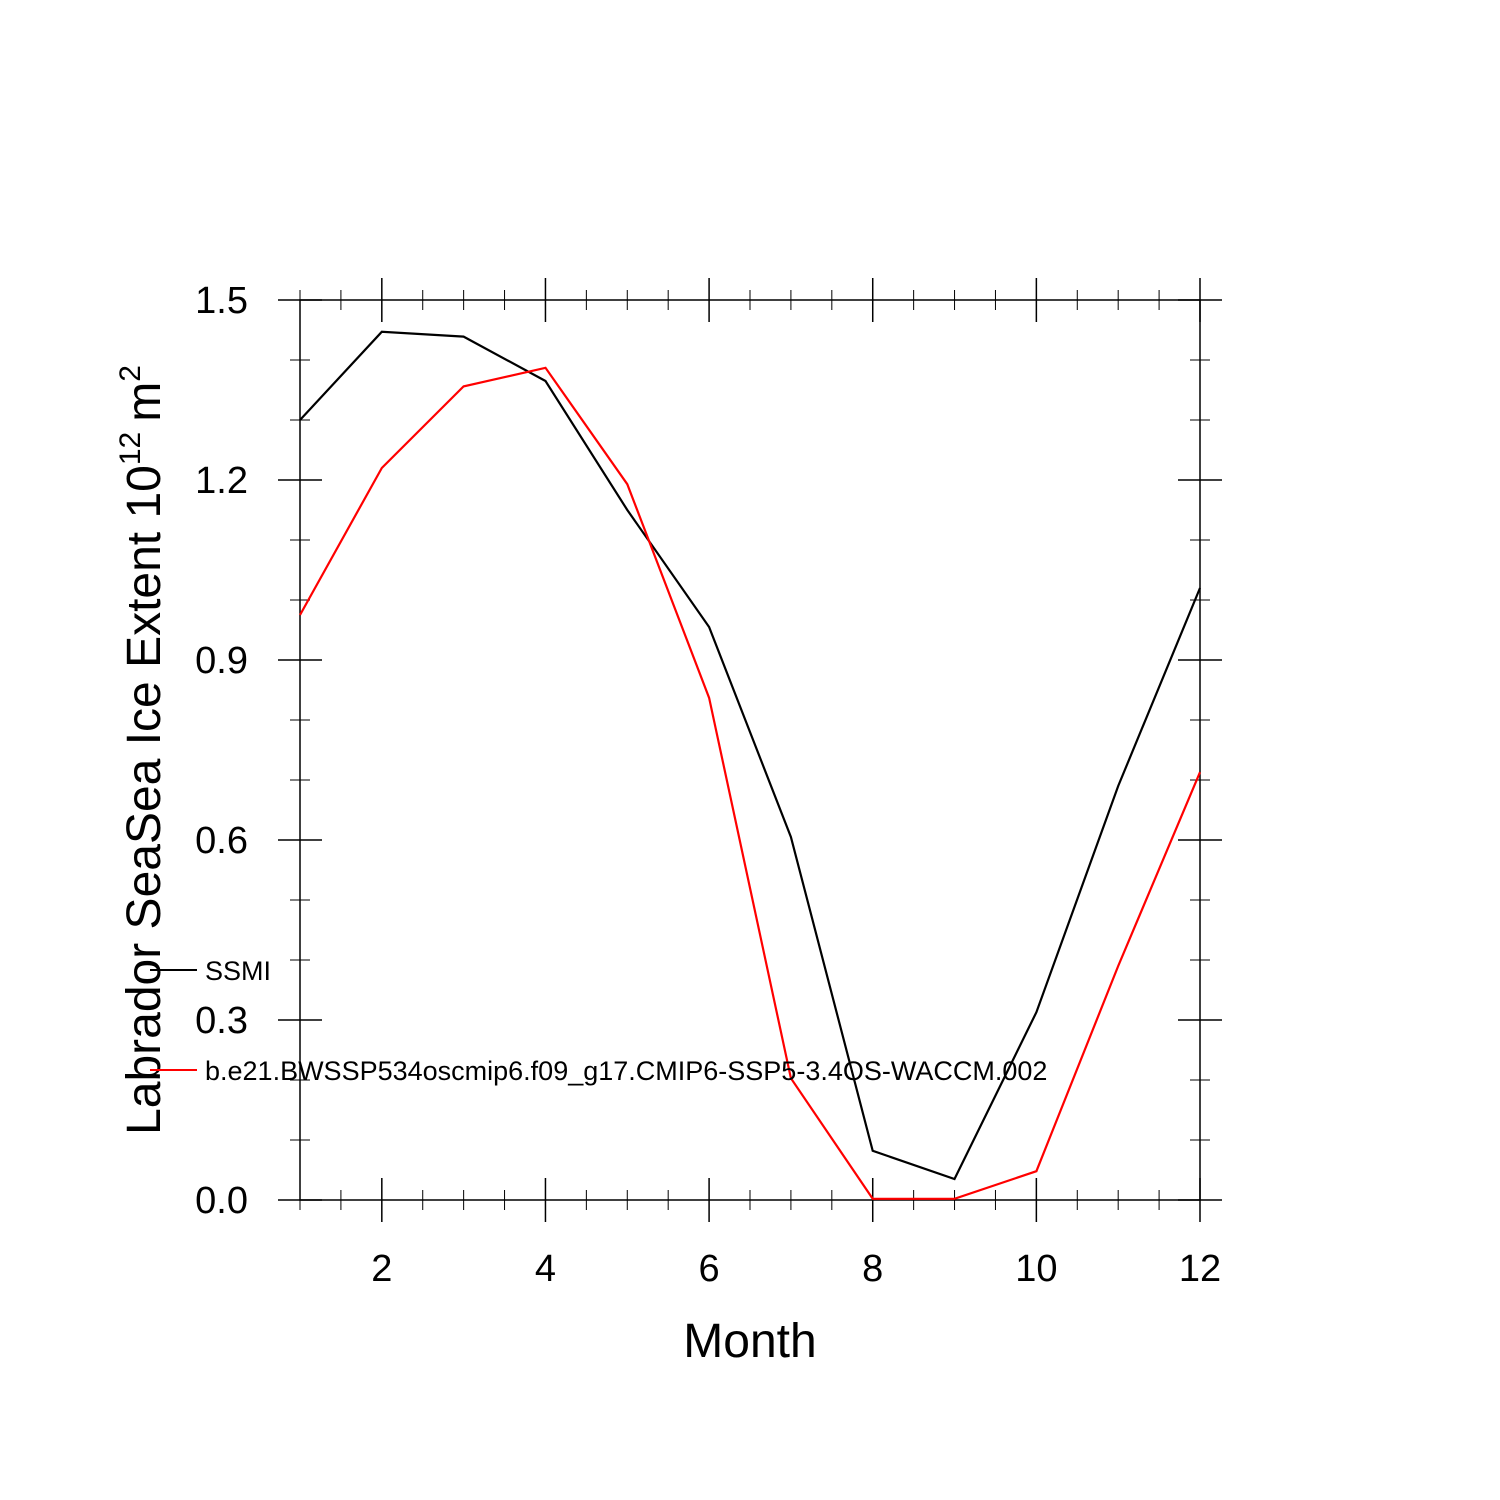 The image size is (1500, 1500). Describe the element at coordinates (144, 402) in the screenshot. I see `y-axis-title-unit: m` at that location.